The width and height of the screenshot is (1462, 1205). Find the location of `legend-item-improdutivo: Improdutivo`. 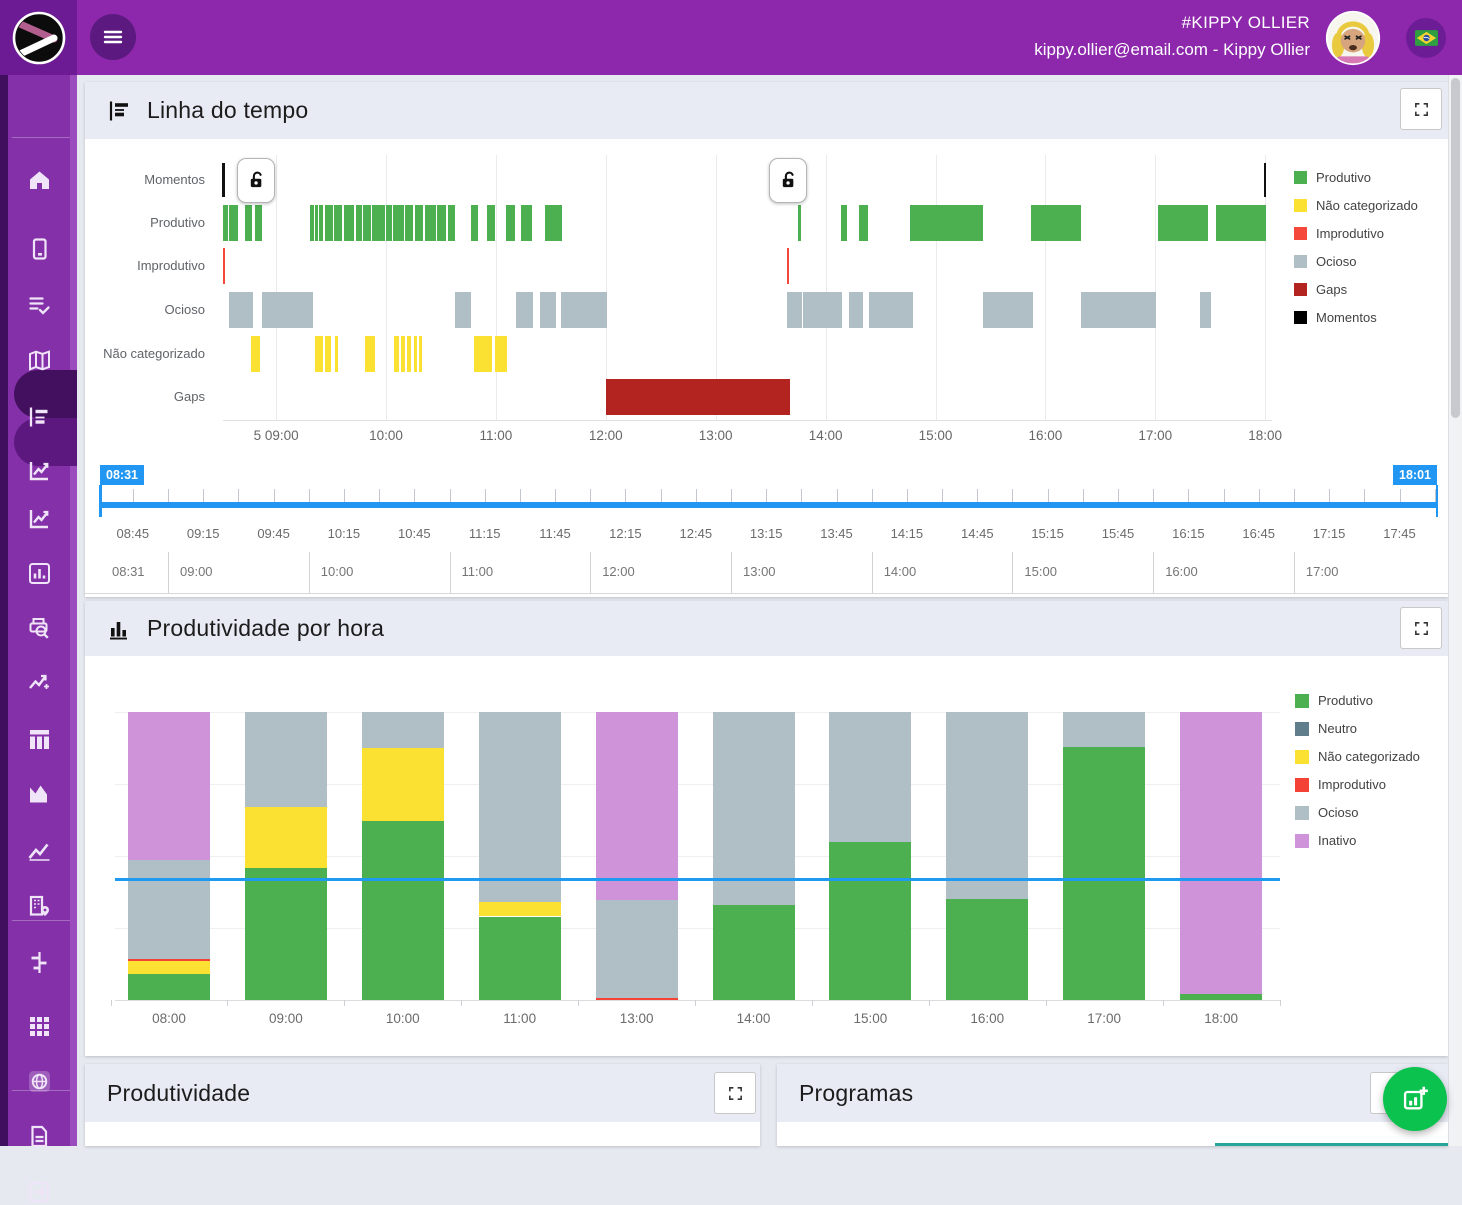

legend-item-improdutivo: Improdutivo is located at coordinates (1339, 233).